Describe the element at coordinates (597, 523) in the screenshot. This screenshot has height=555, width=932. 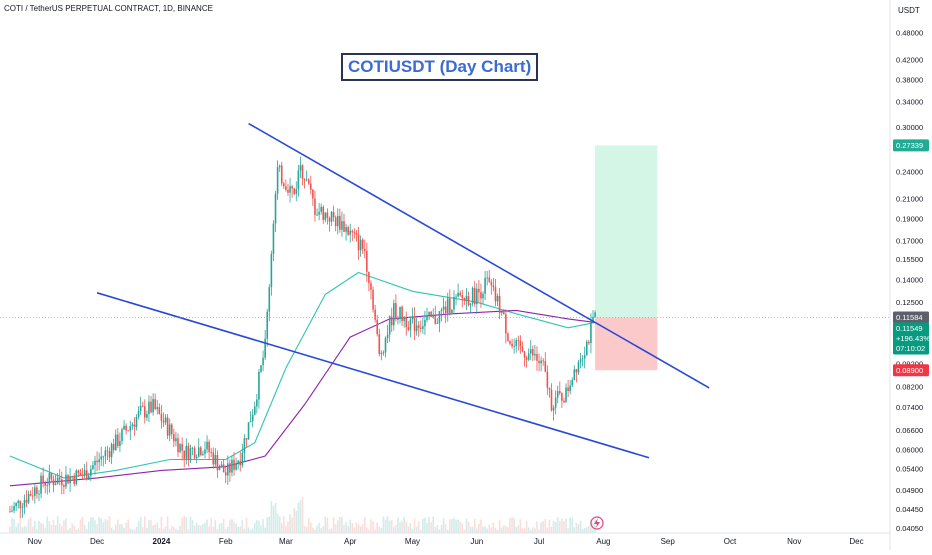
I see `lightning-icon` at that location.